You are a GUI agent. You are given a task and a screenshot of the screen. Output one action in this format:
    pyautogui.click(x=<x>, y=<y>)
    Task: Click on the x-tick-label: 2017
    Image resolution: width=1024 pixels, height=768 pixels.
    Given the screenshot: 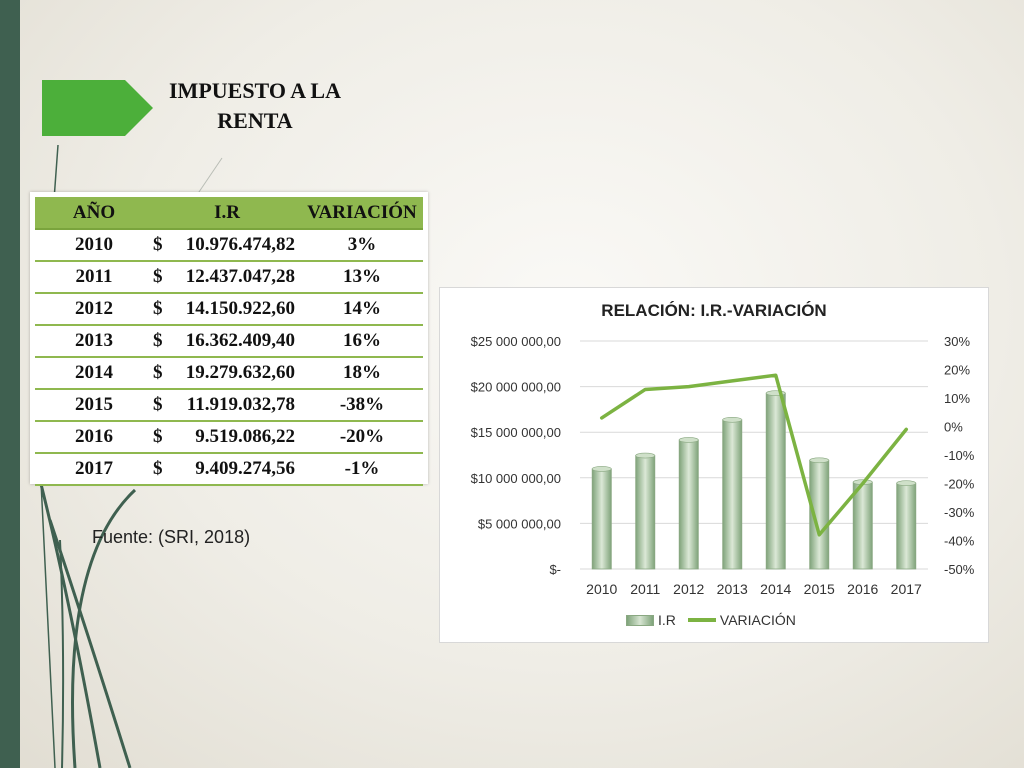 What is the action you would take?
    pyautogui.click(x=906, y=589)
    